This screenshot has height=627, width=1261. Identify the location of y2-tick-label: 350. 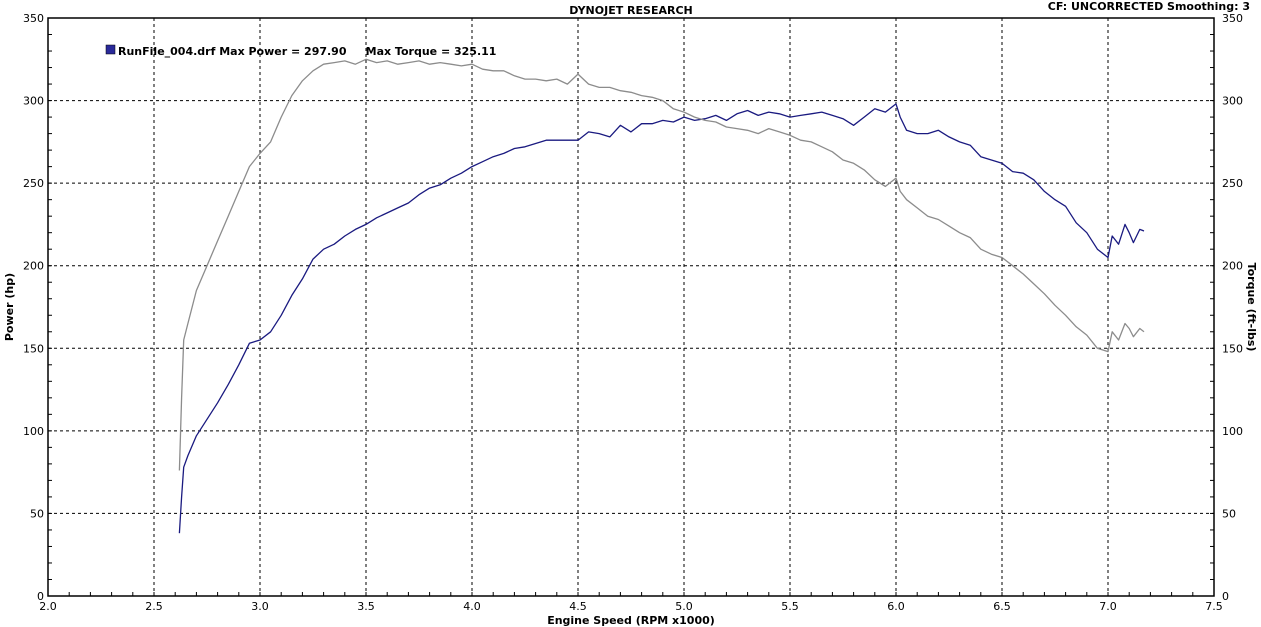
(1232, 18).